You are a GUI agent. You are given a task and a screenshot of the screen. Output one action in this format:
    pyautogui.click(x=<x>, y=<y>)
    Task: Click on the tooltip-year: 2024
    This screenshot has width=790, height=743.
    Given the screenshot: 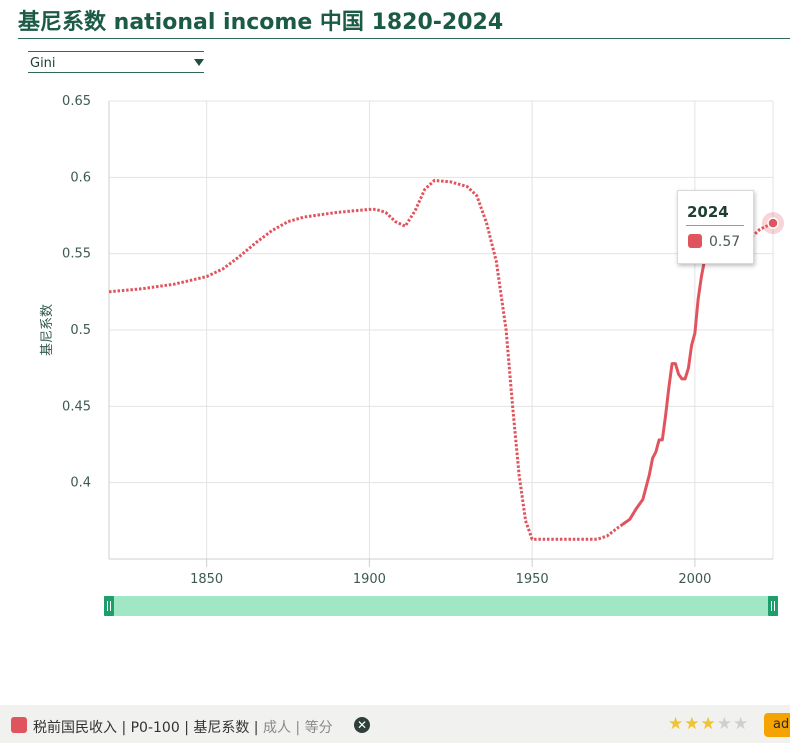 What is the action you would take?
    pyautogui.click(x=708, y=212)
    